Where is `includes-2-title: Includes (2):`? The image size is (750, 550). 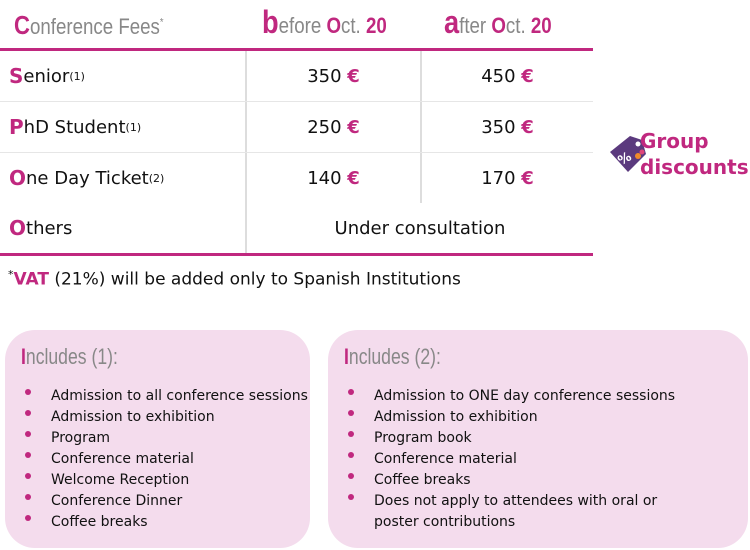 includes-2-title: Includes (2): is located at coordinates (392, 356).